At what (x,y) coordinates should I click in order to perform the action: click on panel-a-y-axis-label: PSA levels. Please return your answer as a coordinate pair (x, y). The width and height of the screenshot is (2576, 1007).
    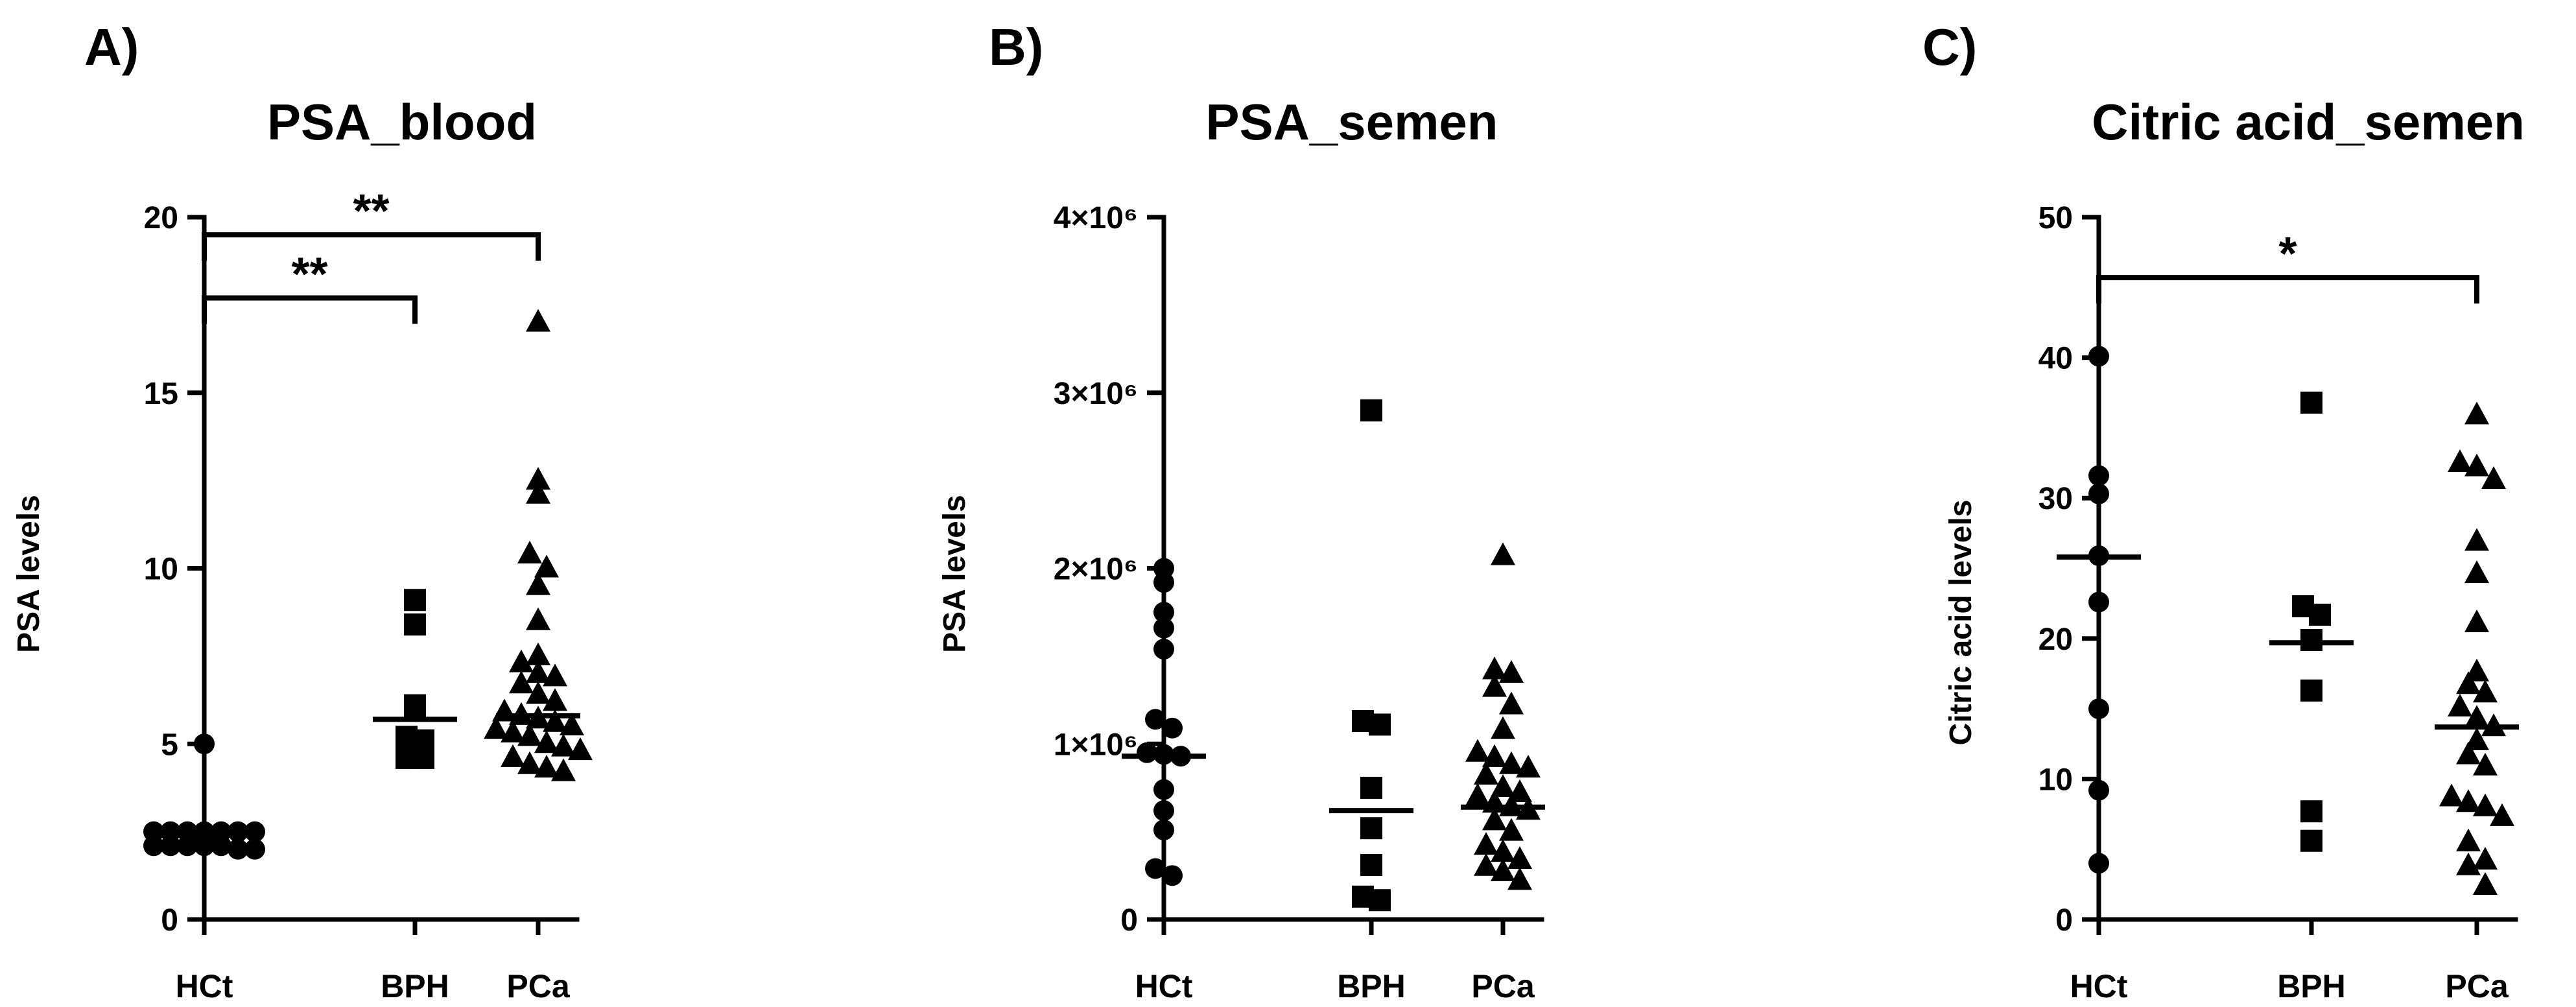
    Looking at the image, I should click on (29, 574).